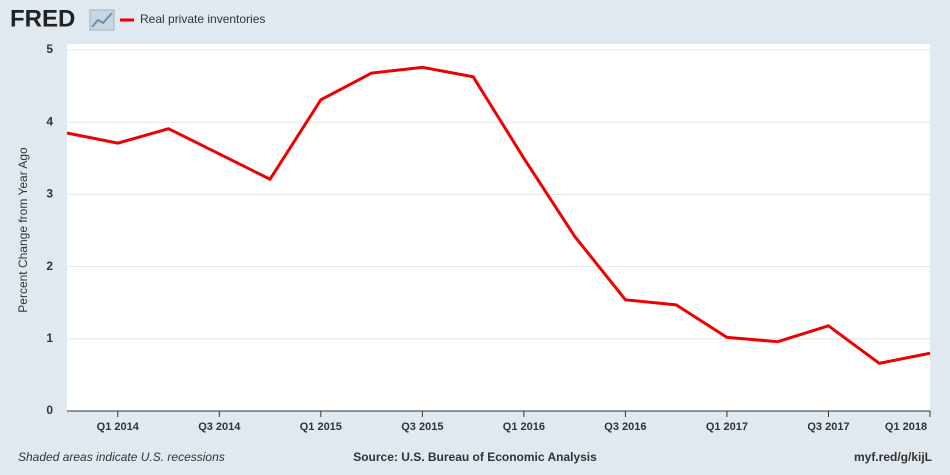 The image size is (950, 475). Describe the element at coordinates (49, 121) in the screenshot. I see `y-tick-label: 4` at that location.